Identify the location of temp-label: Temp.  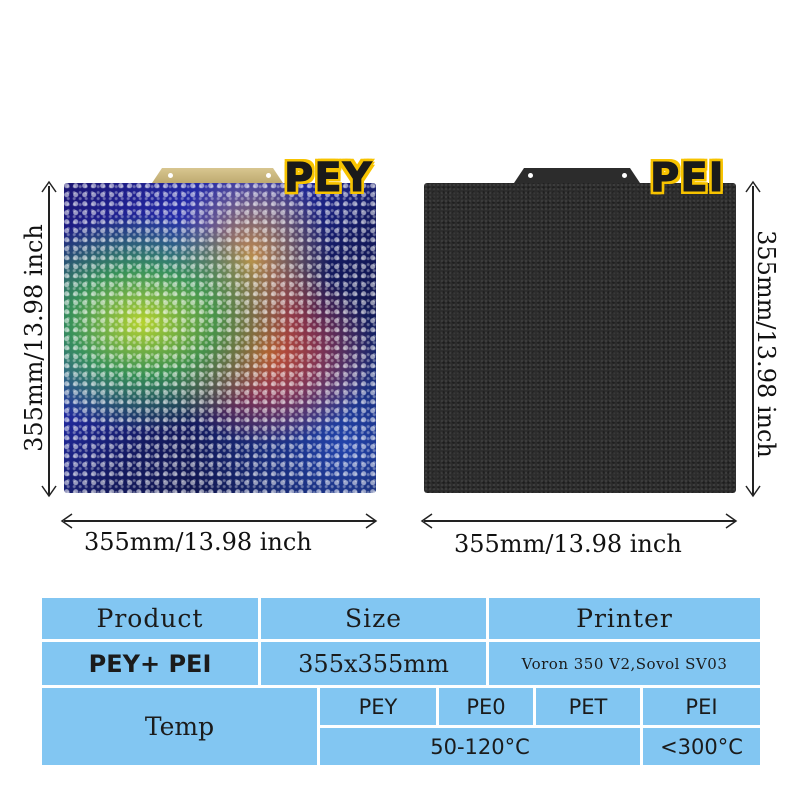
(179, 726).